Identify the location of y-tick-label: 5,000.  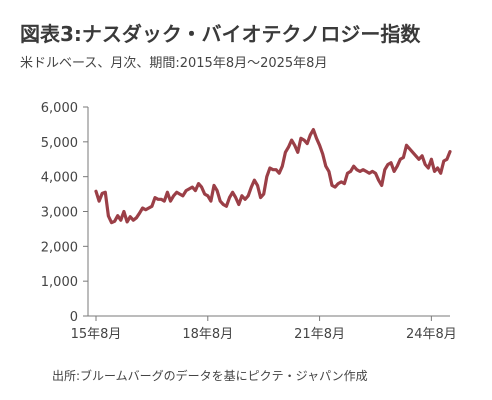
(59, 143).